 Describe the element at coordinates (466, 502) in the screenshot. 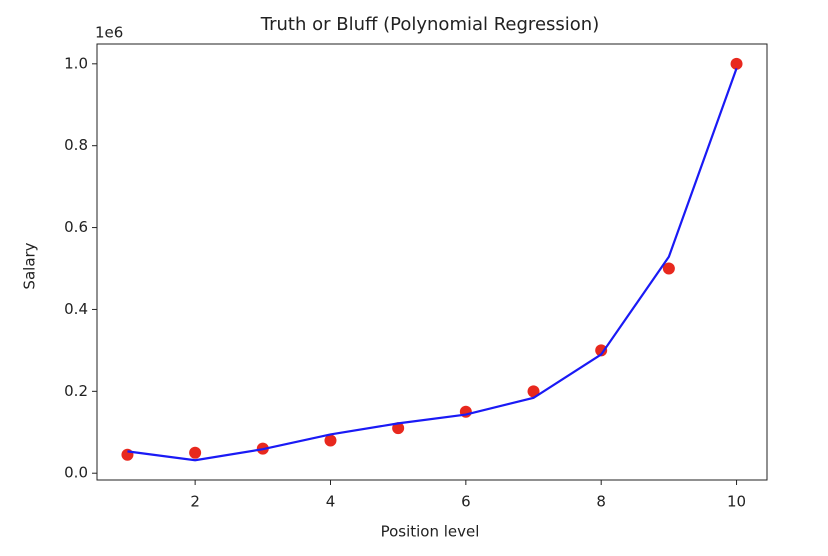

I see `x-tick-label: 6` at that location.